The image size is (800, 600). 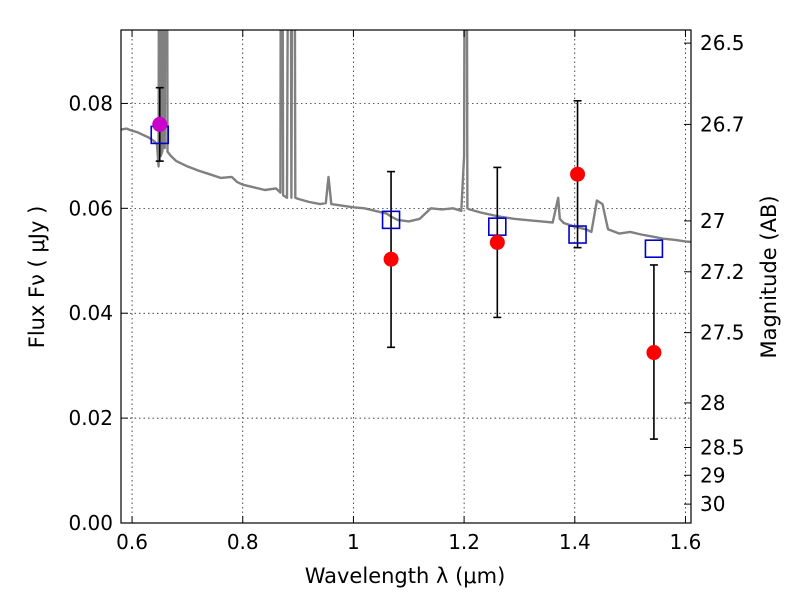 I want to click on y2-tick-label: 30, so click(x=712, y=504).